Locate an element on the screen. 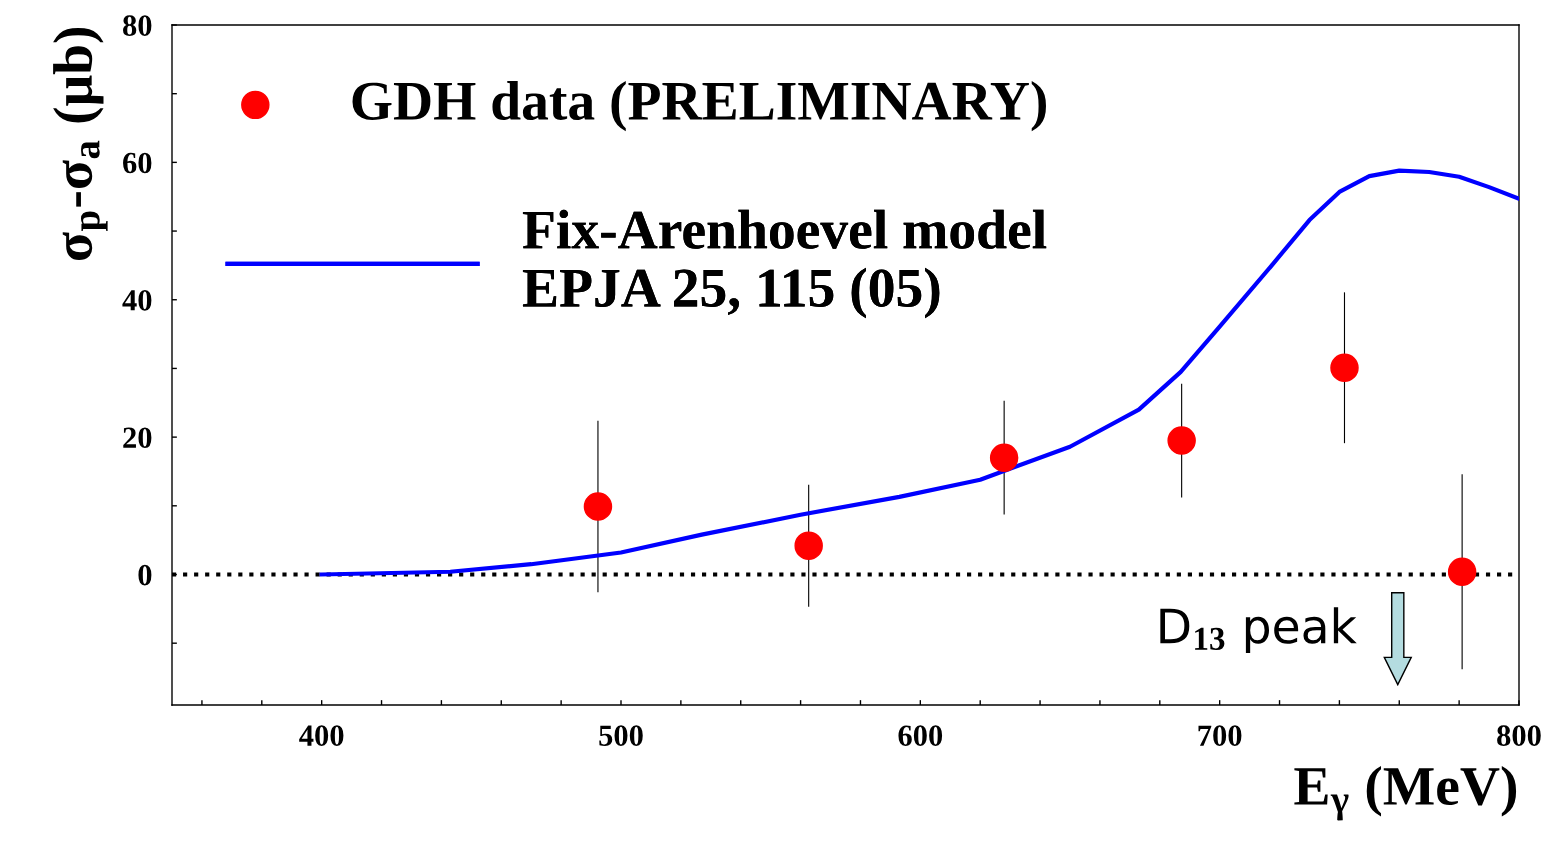 This screenshot has height=853, width=1560. y-axis-title: σ$_{p}$-σ$_{a}$ (μb) is located at coordinates (80, 144).